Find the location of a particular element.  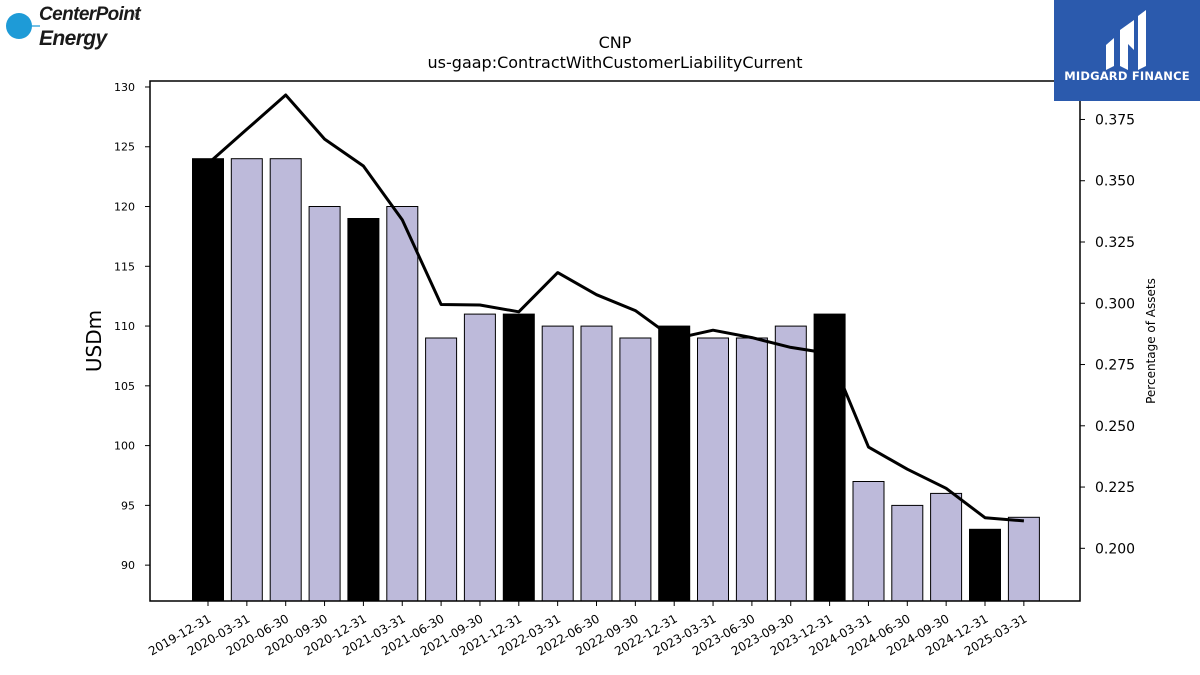

midgard-finance-logo: MIDGARD FINANCE is located at coordinates (1127, 50).